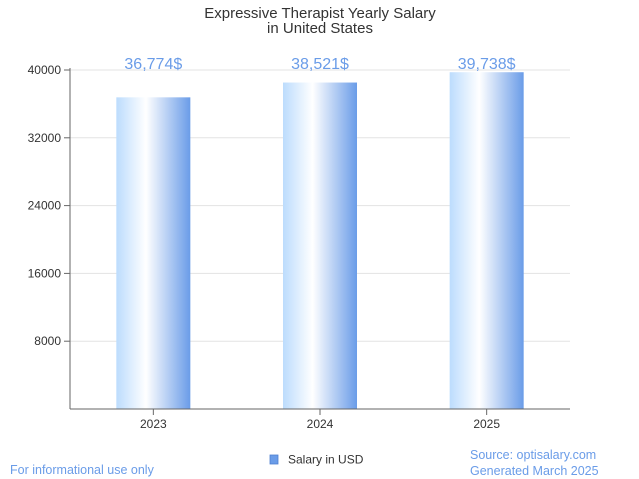  I want to click on x-tick-label: 2023, so click(153, 424).